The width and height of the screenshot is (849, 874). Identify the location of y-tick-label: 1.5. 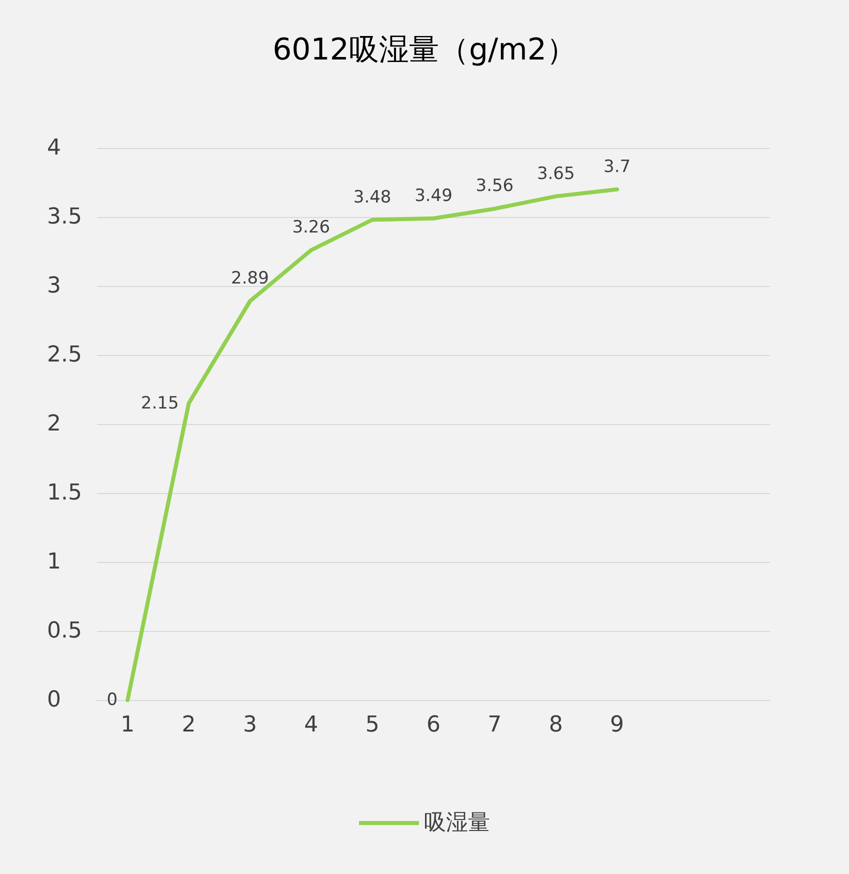
(64, 493).